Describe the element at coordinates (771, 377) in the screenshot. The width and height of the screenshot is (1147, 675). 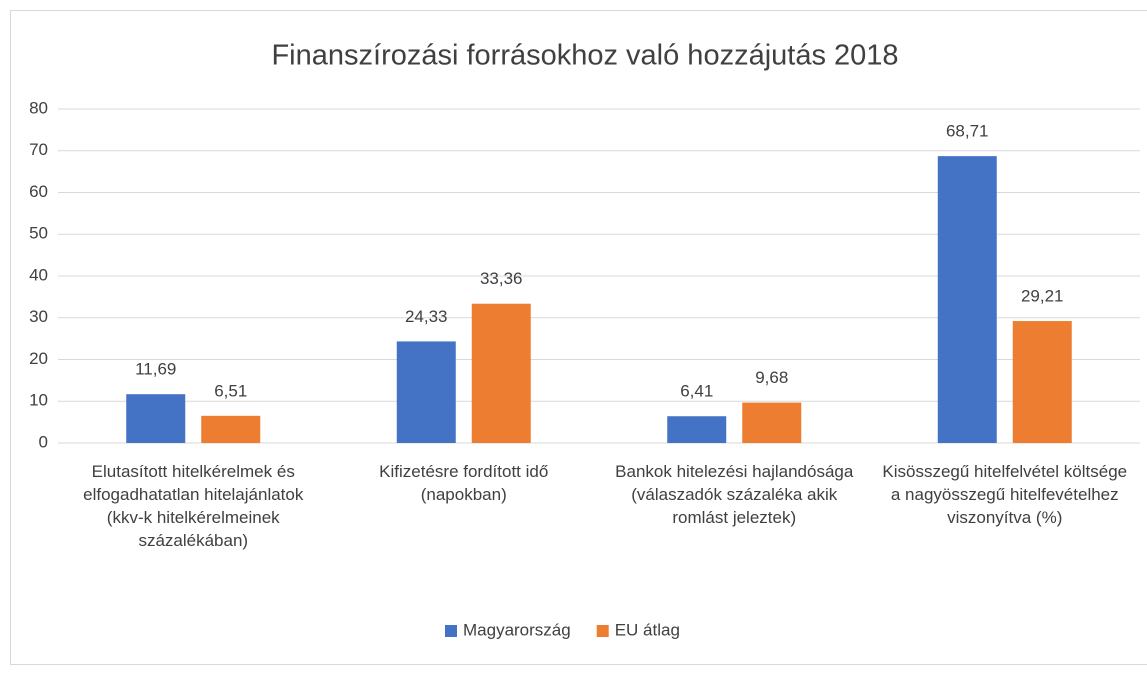
I see `data-label: 9,68` at that location.